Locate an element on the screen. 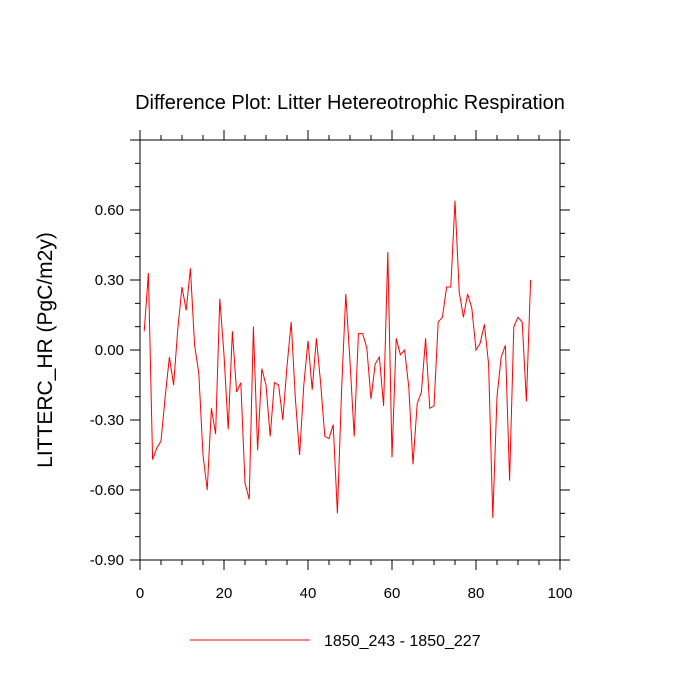 The image size is (700, 700). y-tick-label: -0.30 is located at coordinates (107, 420).